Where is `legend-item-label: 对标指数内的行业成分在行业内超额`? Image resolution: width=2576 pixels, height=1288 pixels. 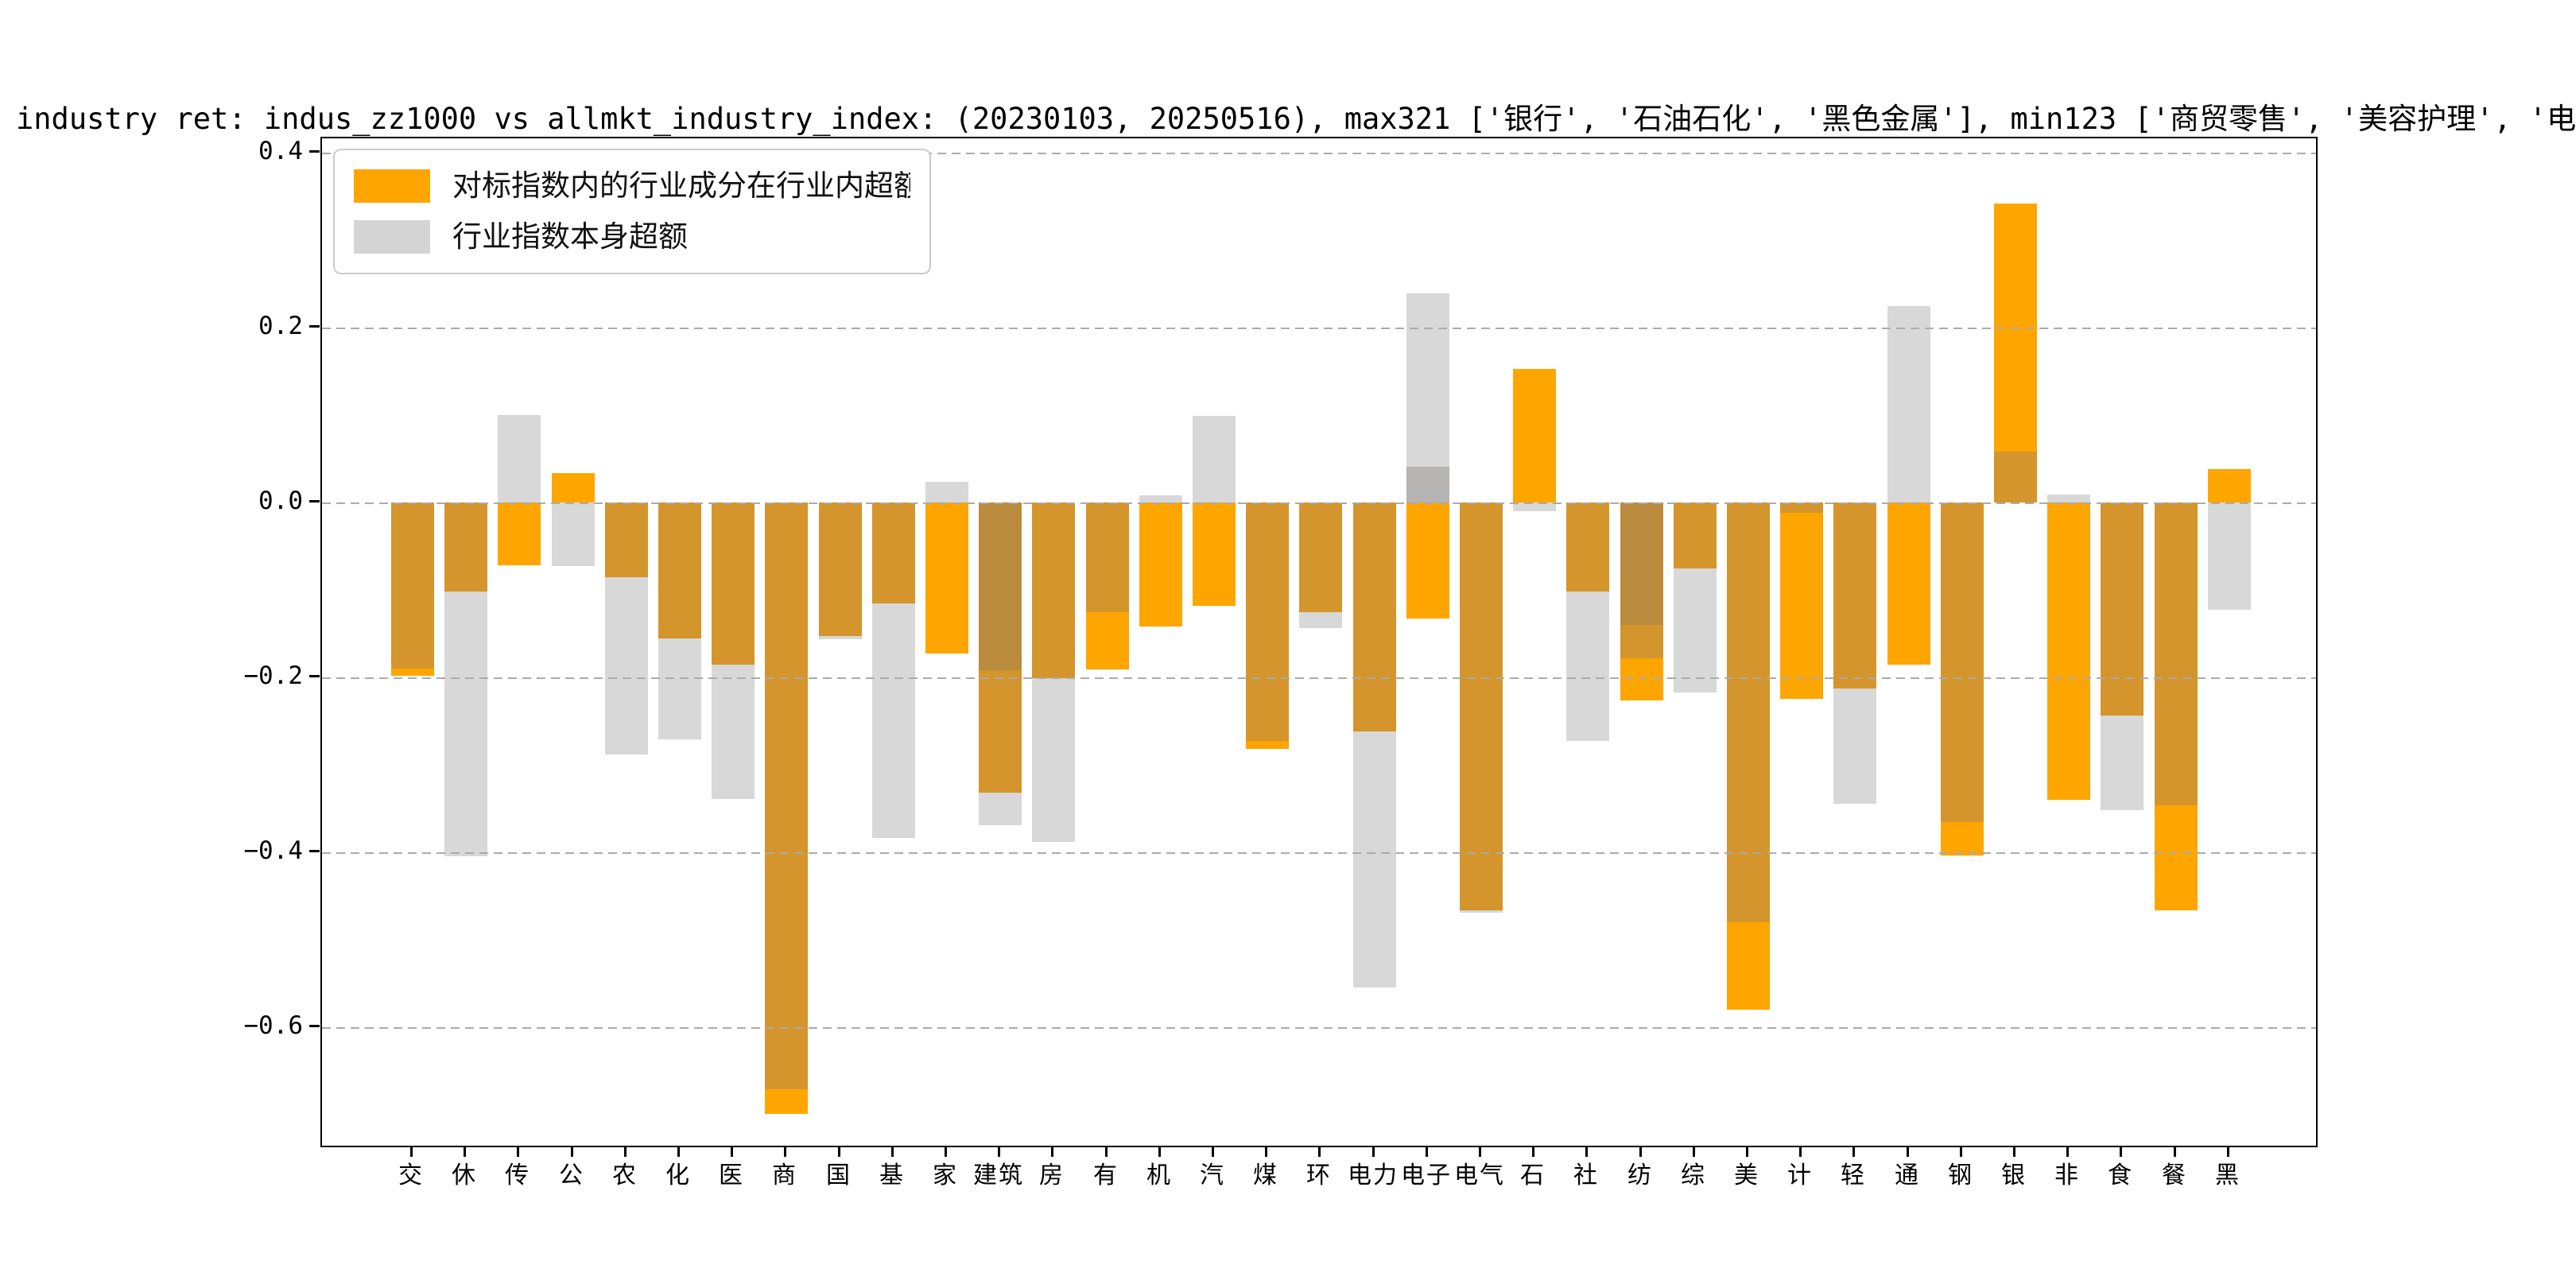
legend-item-label: 对标指数内的行业成分在行业内超额 is located at coordinates (681, 186).